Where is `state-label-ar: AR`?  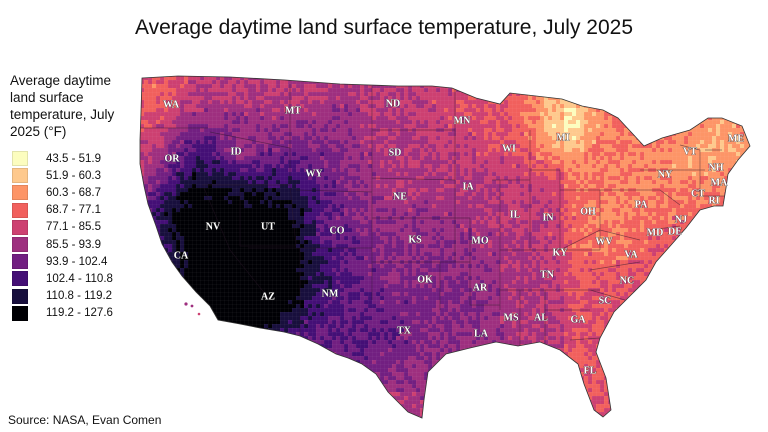 state-label-ar: AR is located at coordinates (480, 287).